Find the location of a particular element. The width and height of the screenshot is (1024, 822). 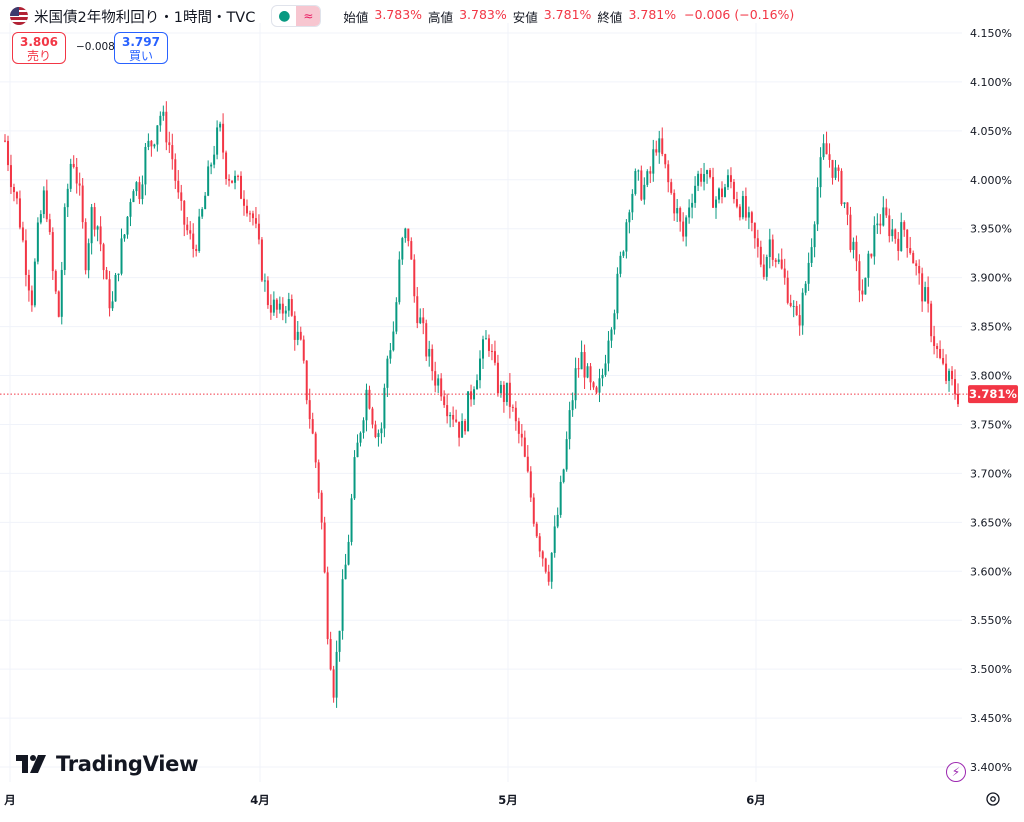

flash-icon: ⚡ is located at coordinates (956, 772).